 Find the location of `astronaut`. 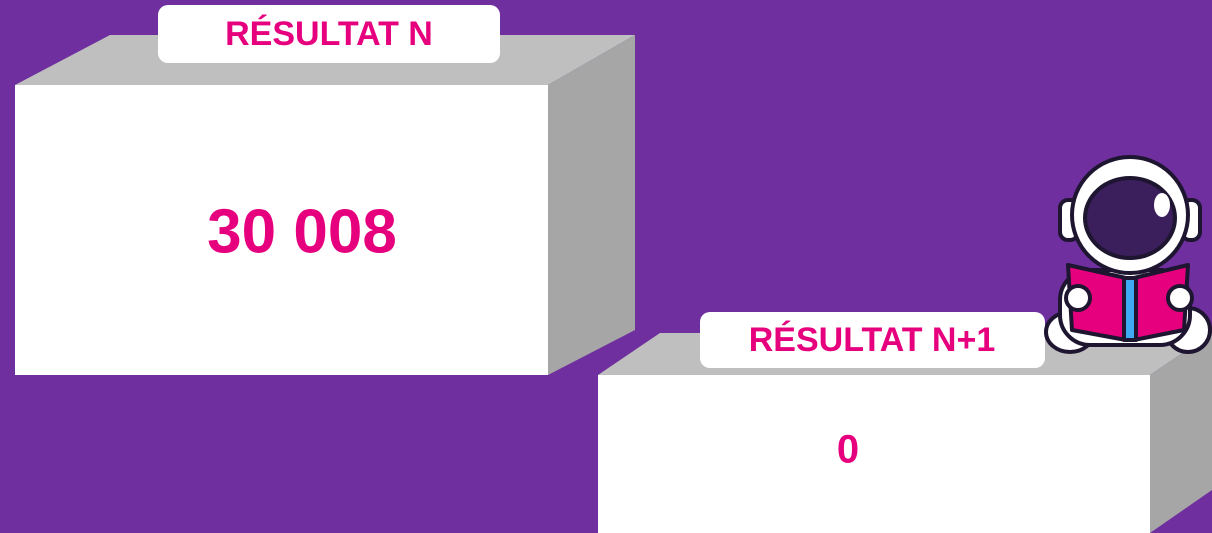

astronaut is located at coordinates (1128, 254).